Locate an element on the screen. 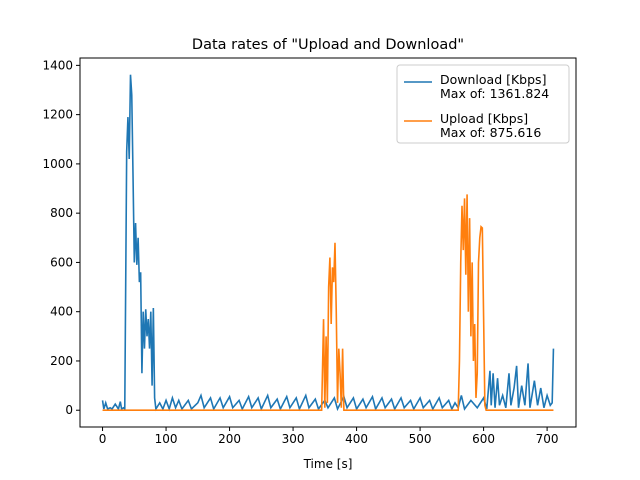  legend-label: Upload [Kbps] Max of: 875.616 is located at coordinates (491, 125).